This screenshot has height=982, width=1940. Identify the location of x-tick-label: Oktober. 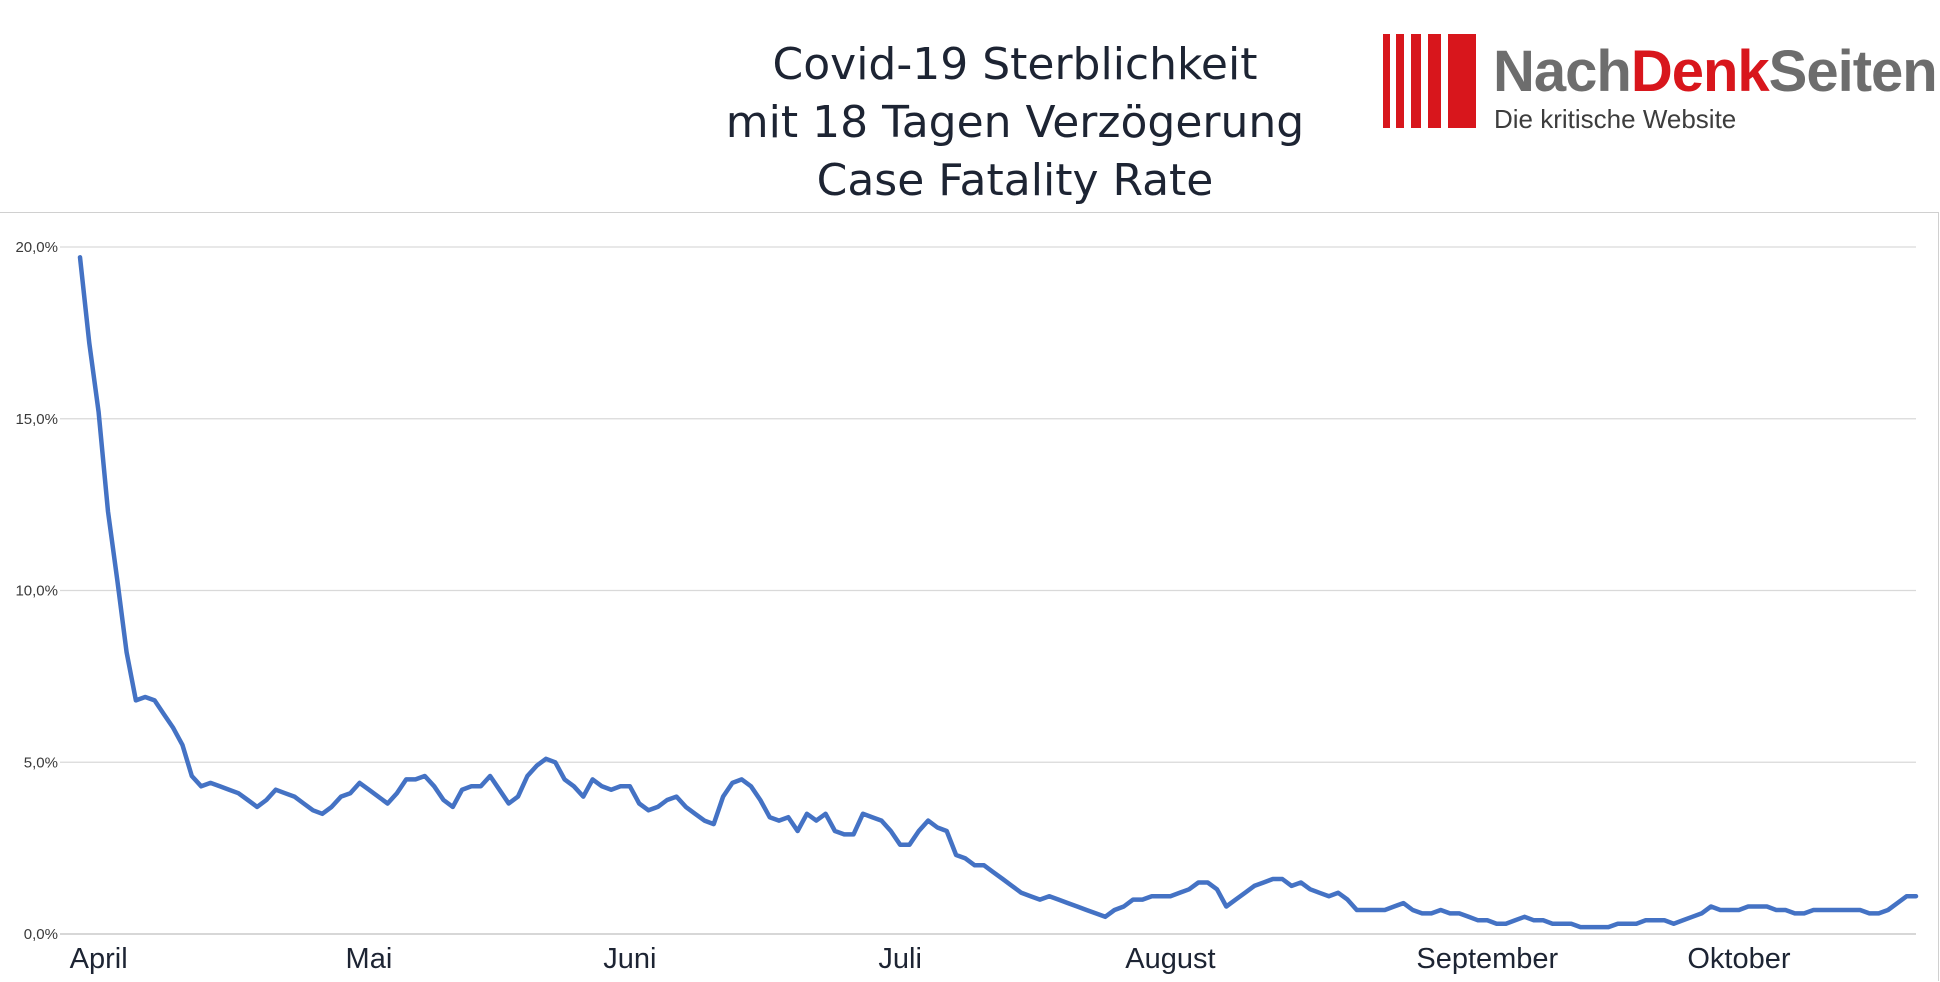
(1738, 959).